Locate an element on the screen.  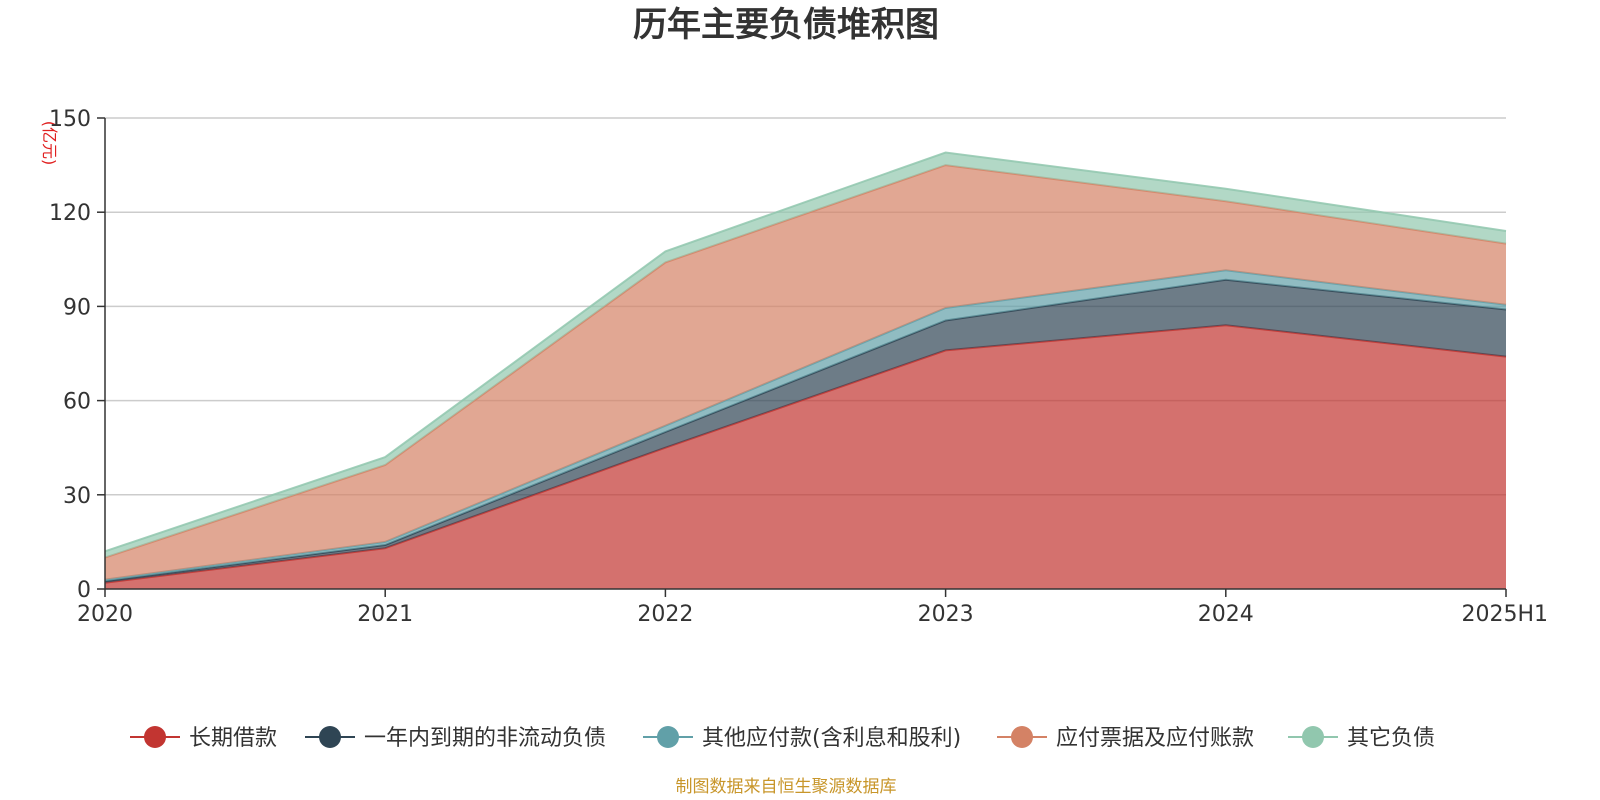
legend-label: 应付票据及应付账款 is located at coordinates (1155, 738).